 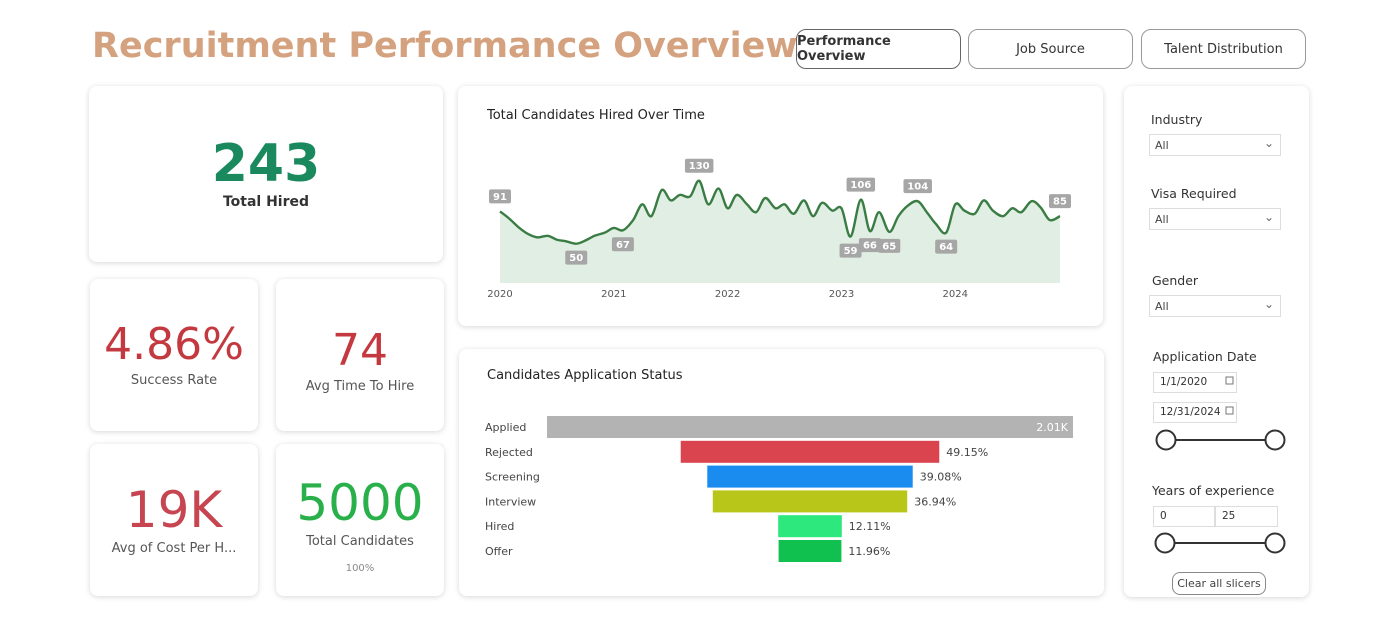 I want to click on kpi-card: 243 Total Hired, so click(x=266, y=174).